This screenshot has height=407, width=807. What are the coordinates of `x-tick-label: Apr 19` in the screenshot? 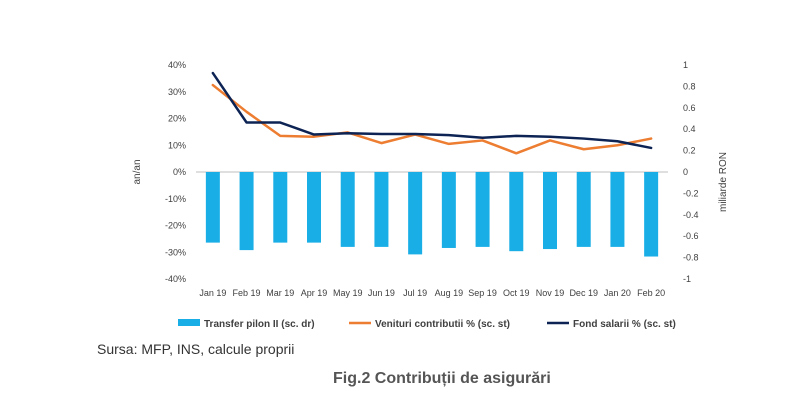 It's located at (314, 293).